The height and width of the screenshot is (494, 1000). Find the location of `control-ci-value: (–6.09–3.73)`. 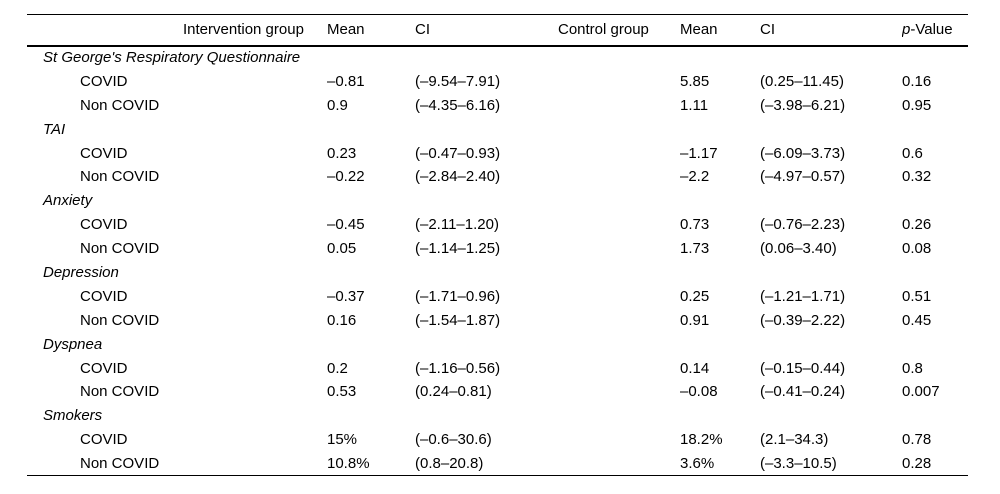

control-ci-value: (–6.09–3.73) is located at coordinates (803, 153).